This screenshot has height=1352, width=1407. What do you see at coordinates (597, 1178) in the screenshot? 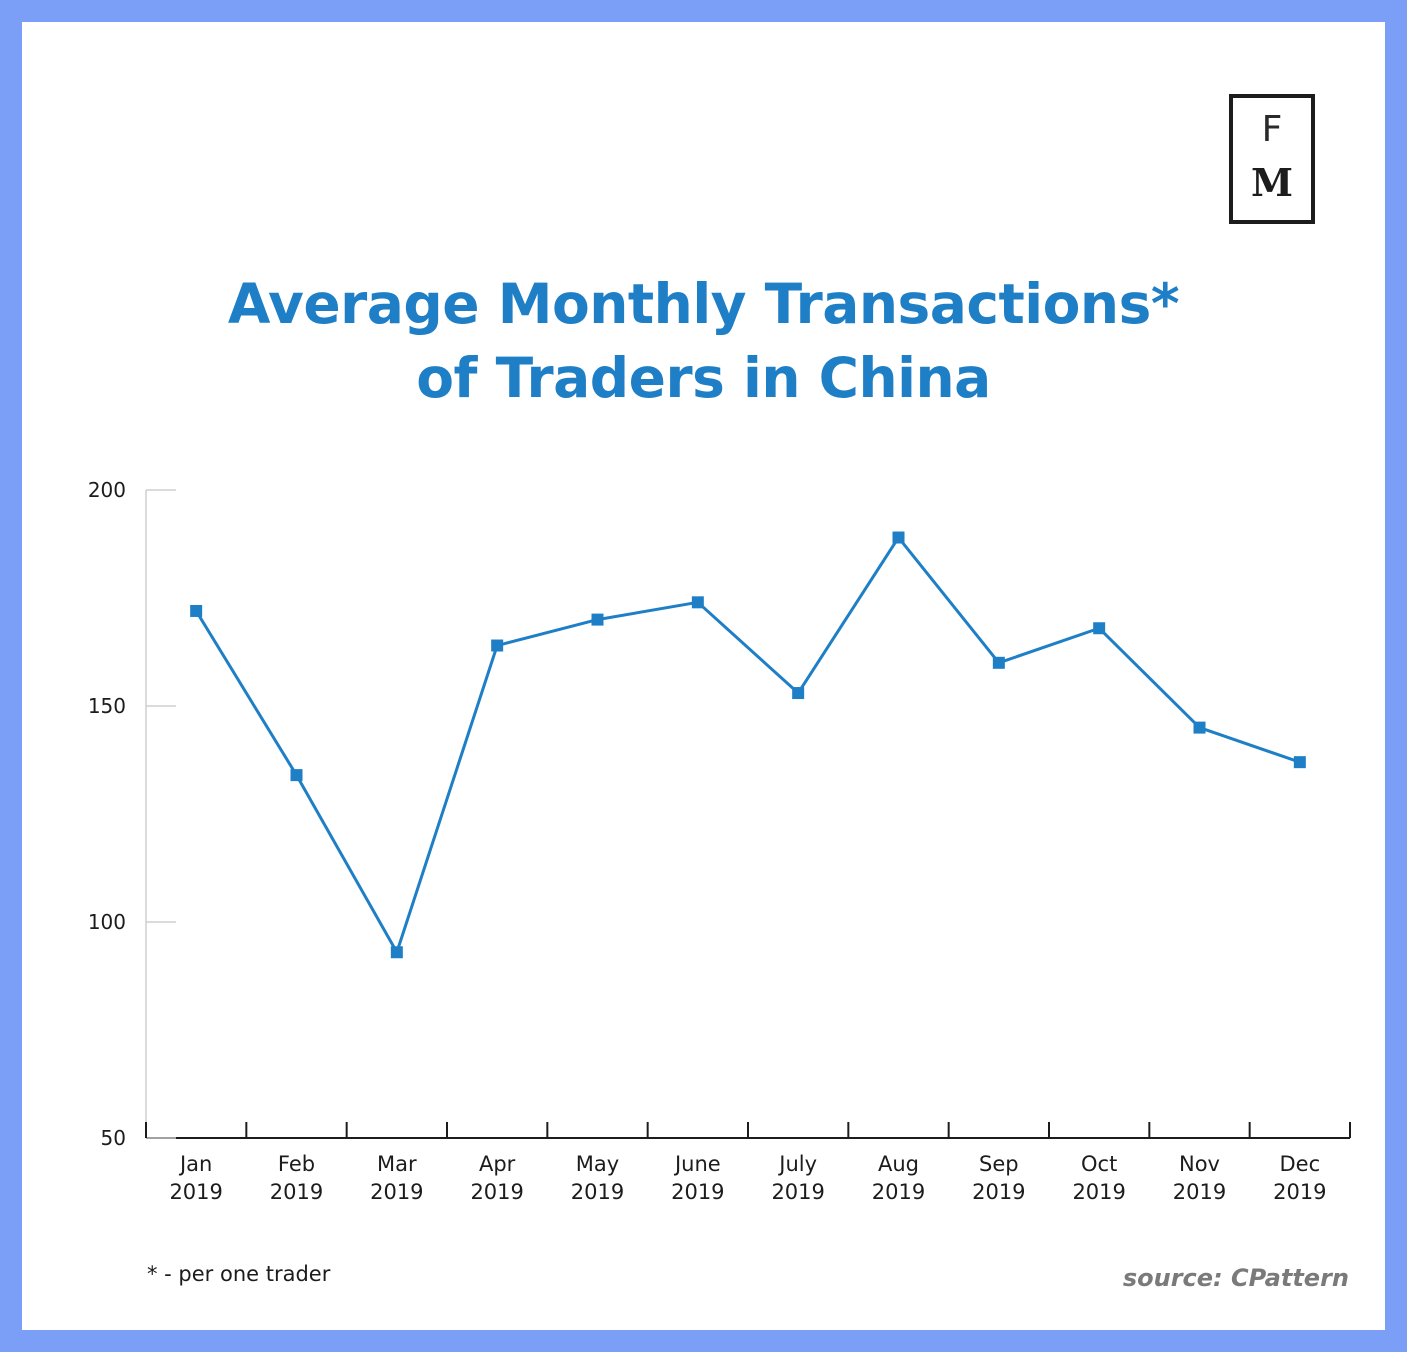
I see `x-tick-label: May 2019` at bounding box center [597, 1178].